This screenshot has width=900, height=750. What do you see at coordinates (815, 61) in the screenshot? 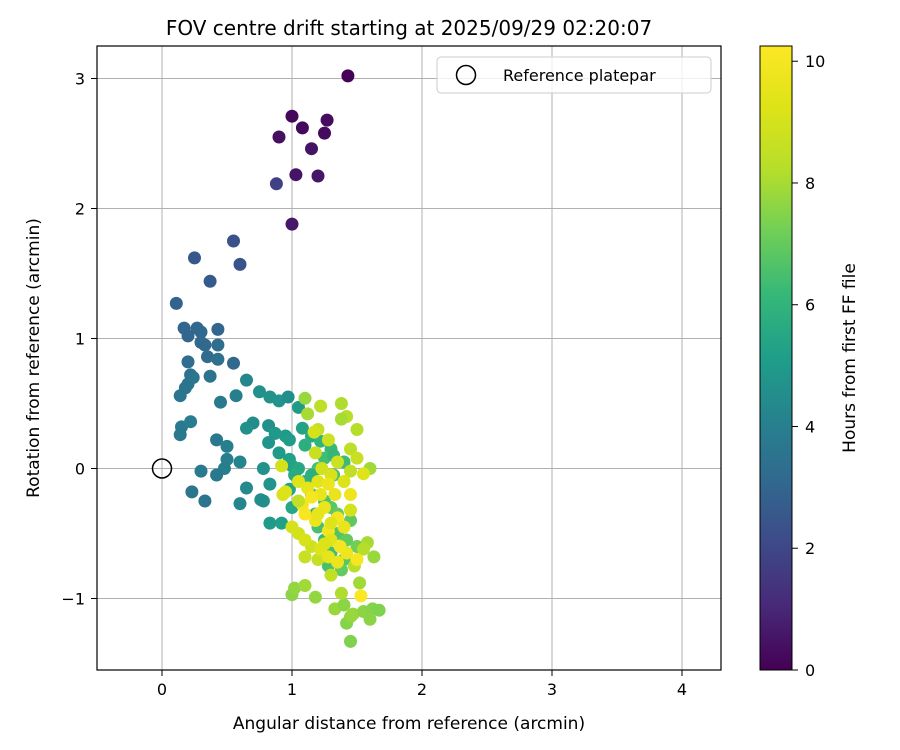
I see `colorbar-tick-label: 10` at bounding box center [815, 61].